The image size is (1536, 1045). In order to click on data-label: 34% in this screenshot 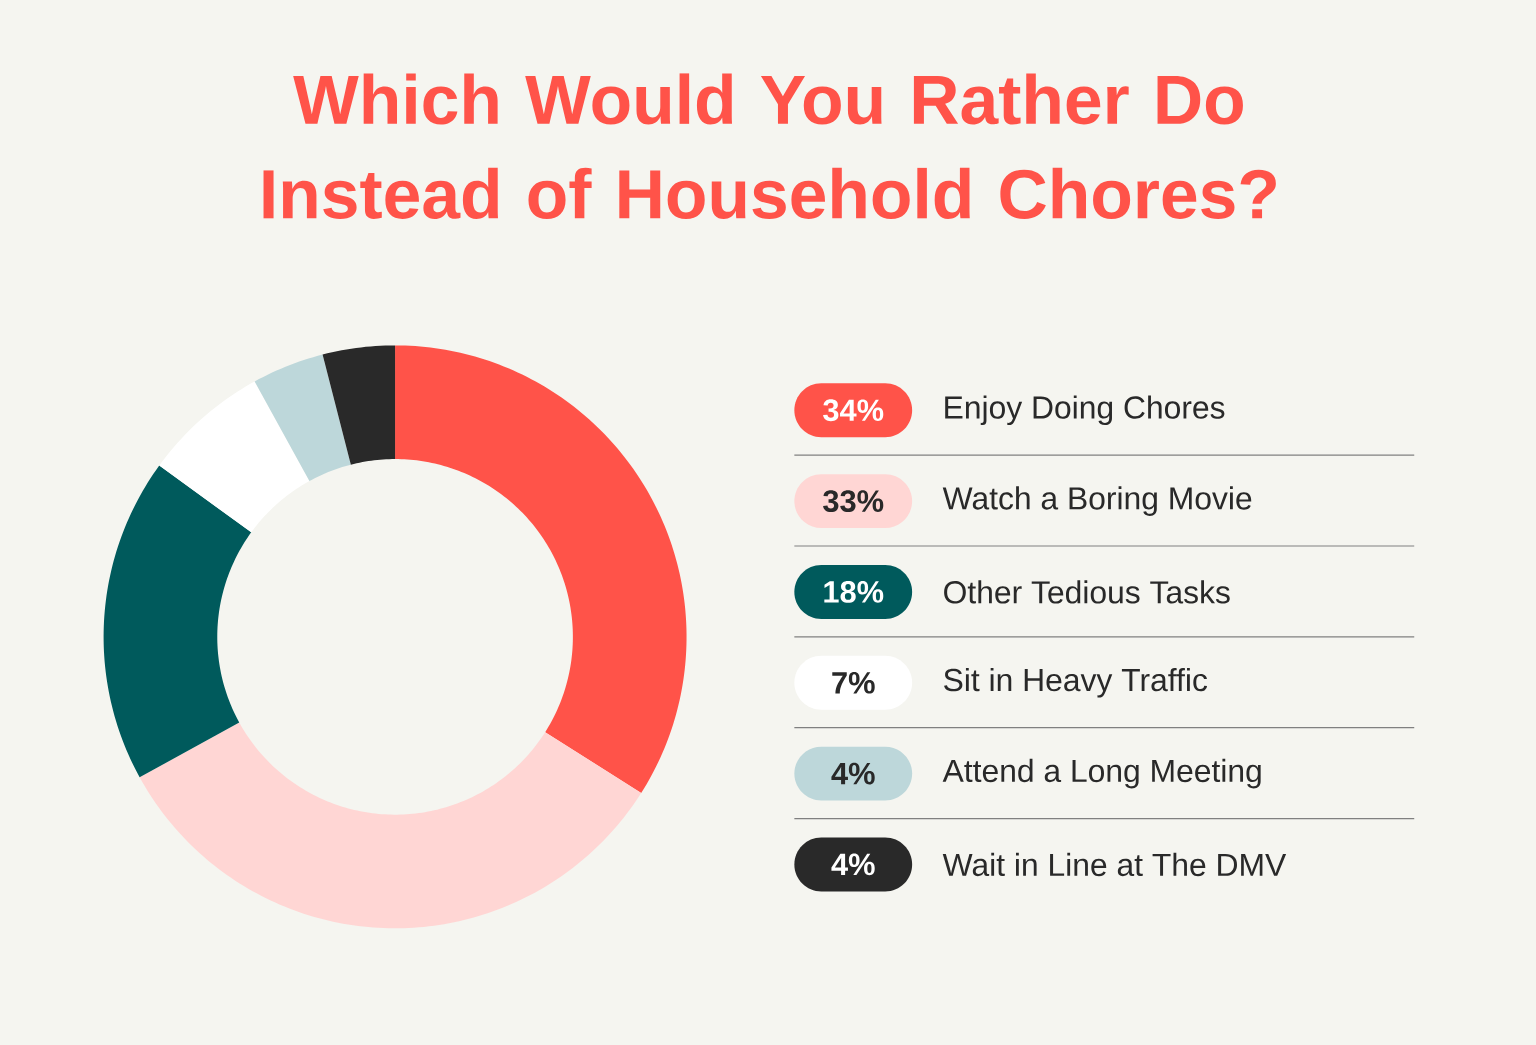, I will do `click(853, 410)`.